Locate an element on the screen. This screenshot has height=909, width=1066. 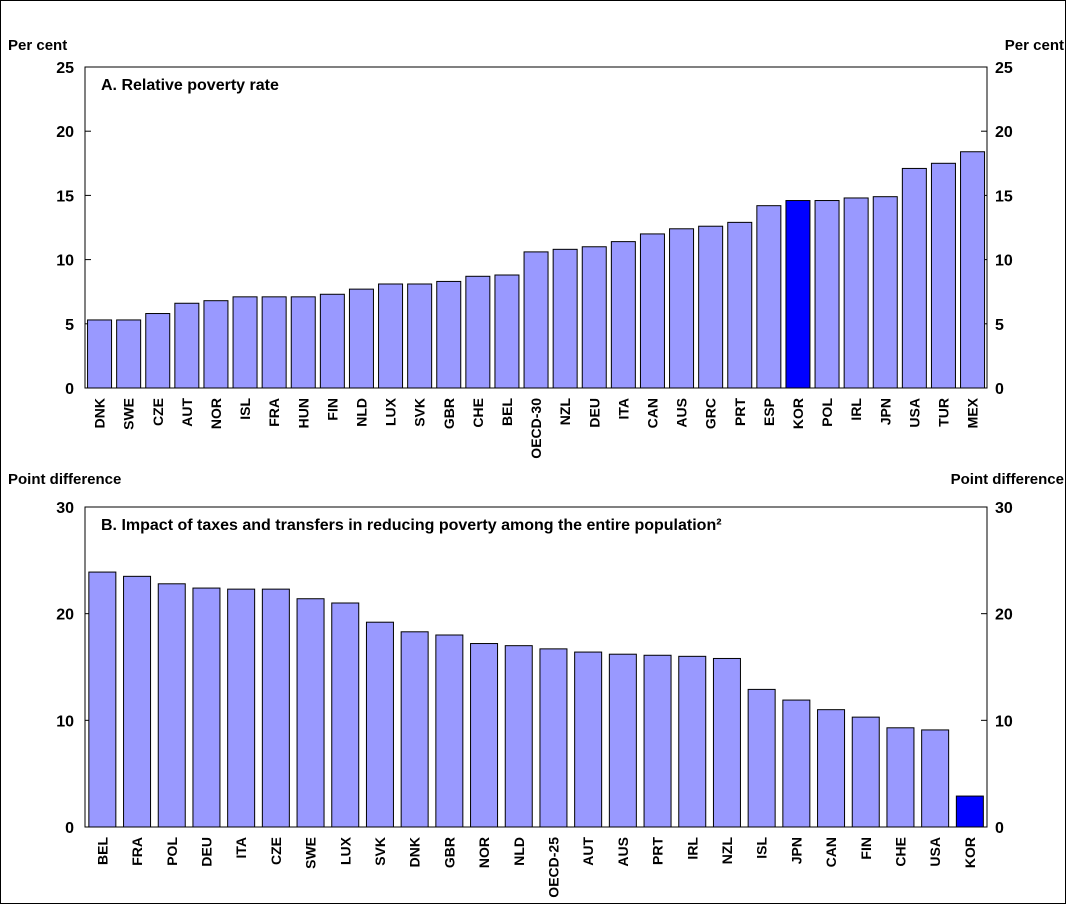
panel-b-bar-cze is located at coordinates (275, 708).